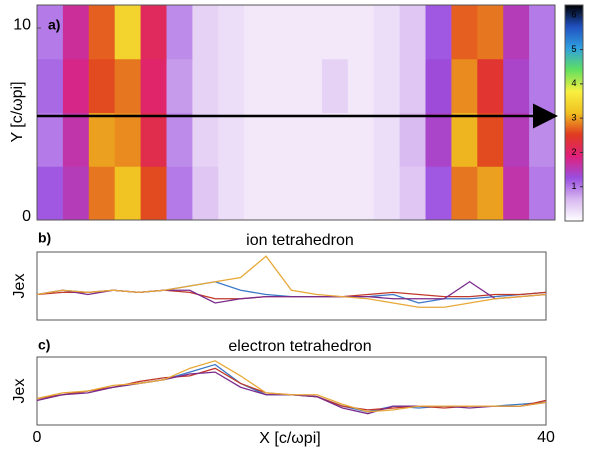 The width and height of the screenshot is (601, 451). What do you see at coordinates (573, 118) in the screenshot?
I see `colorbar-tick-label: 3` at bounding box center [573, 118].